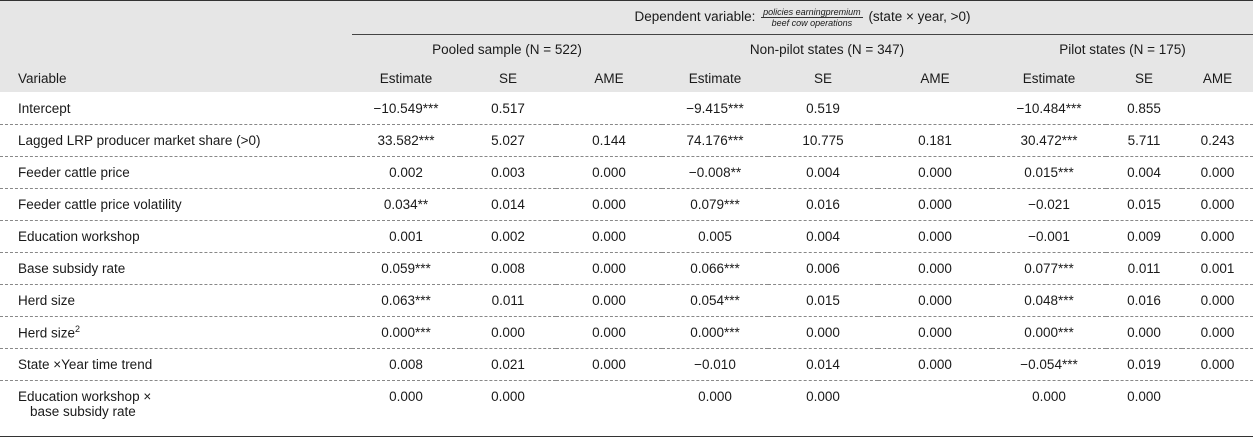 Image resolution: width=1253 pixels, height=437 pixels. Describe the element at coordinates (44, 108) in the screenshot. I see `variable-label: Intercept` at that location.